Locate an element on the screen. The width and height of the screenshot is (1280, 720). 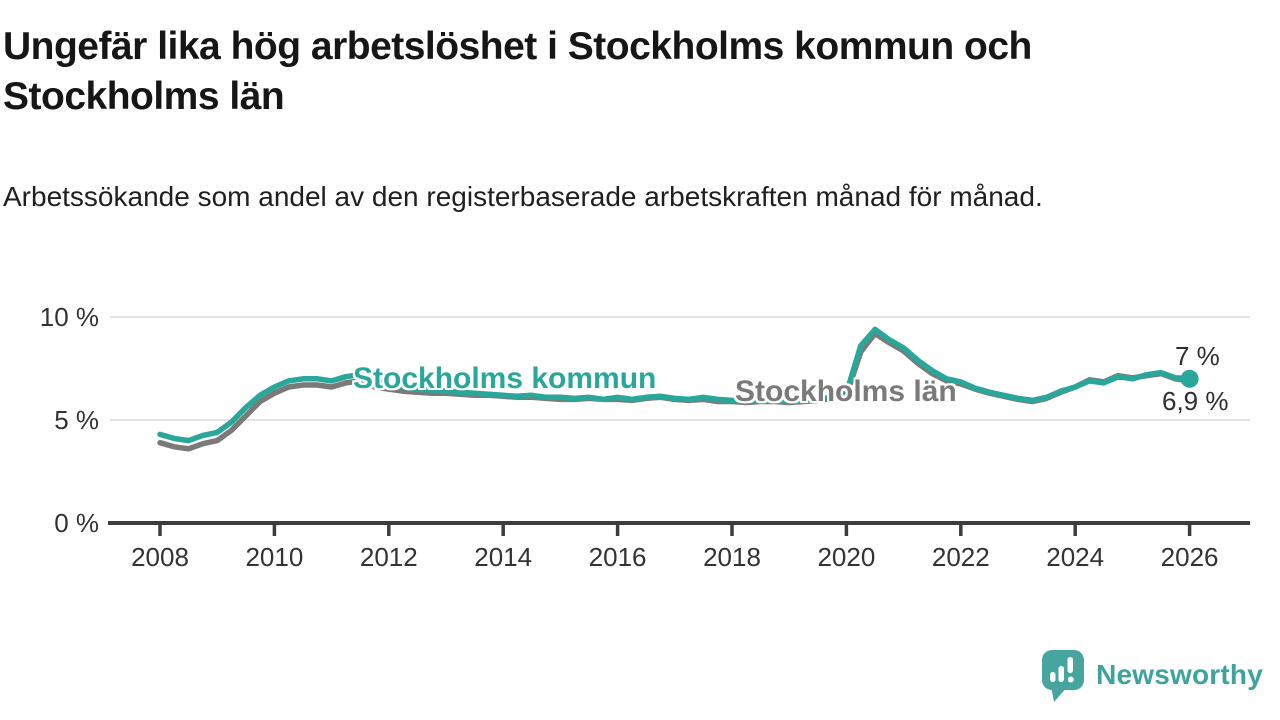
x-tick-label: 2026 is located at coordinates (1190, 557).